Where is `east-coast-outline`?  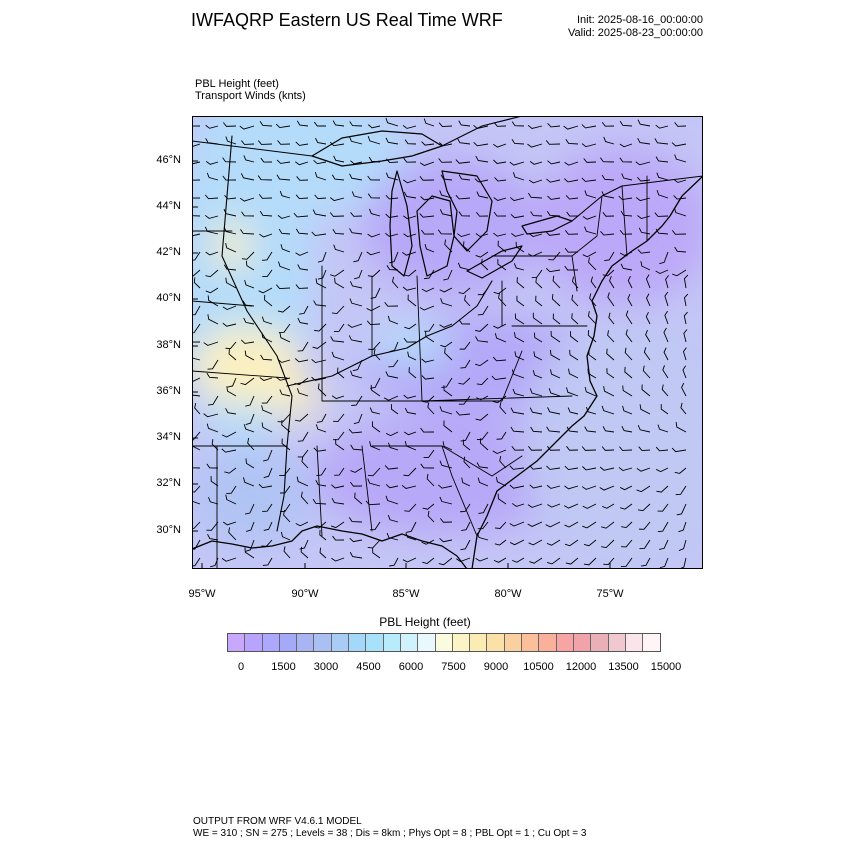
east-coast-outline is located at coordinates (587, 372).